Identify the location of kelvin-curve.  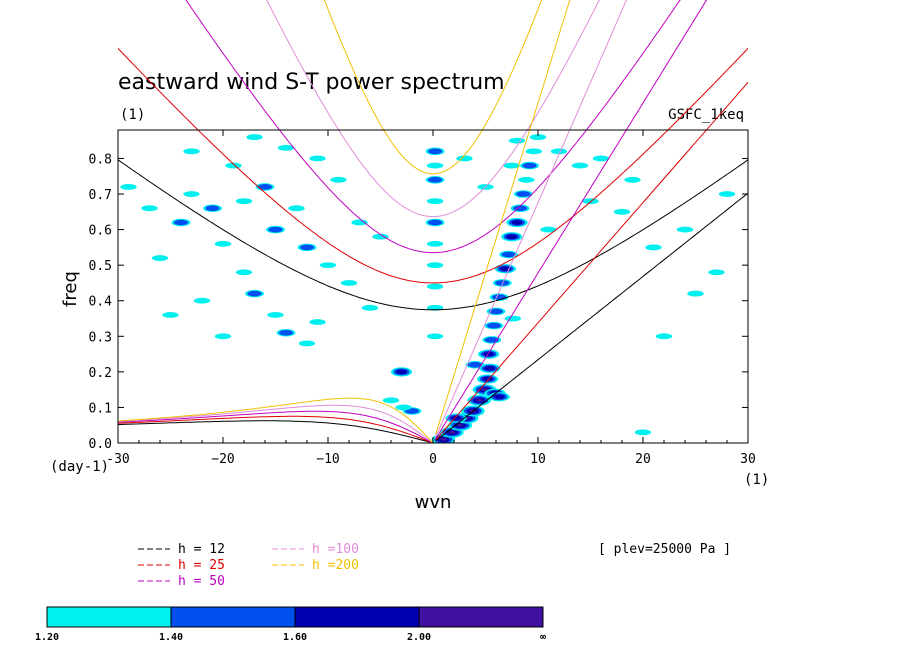
(503, 217).